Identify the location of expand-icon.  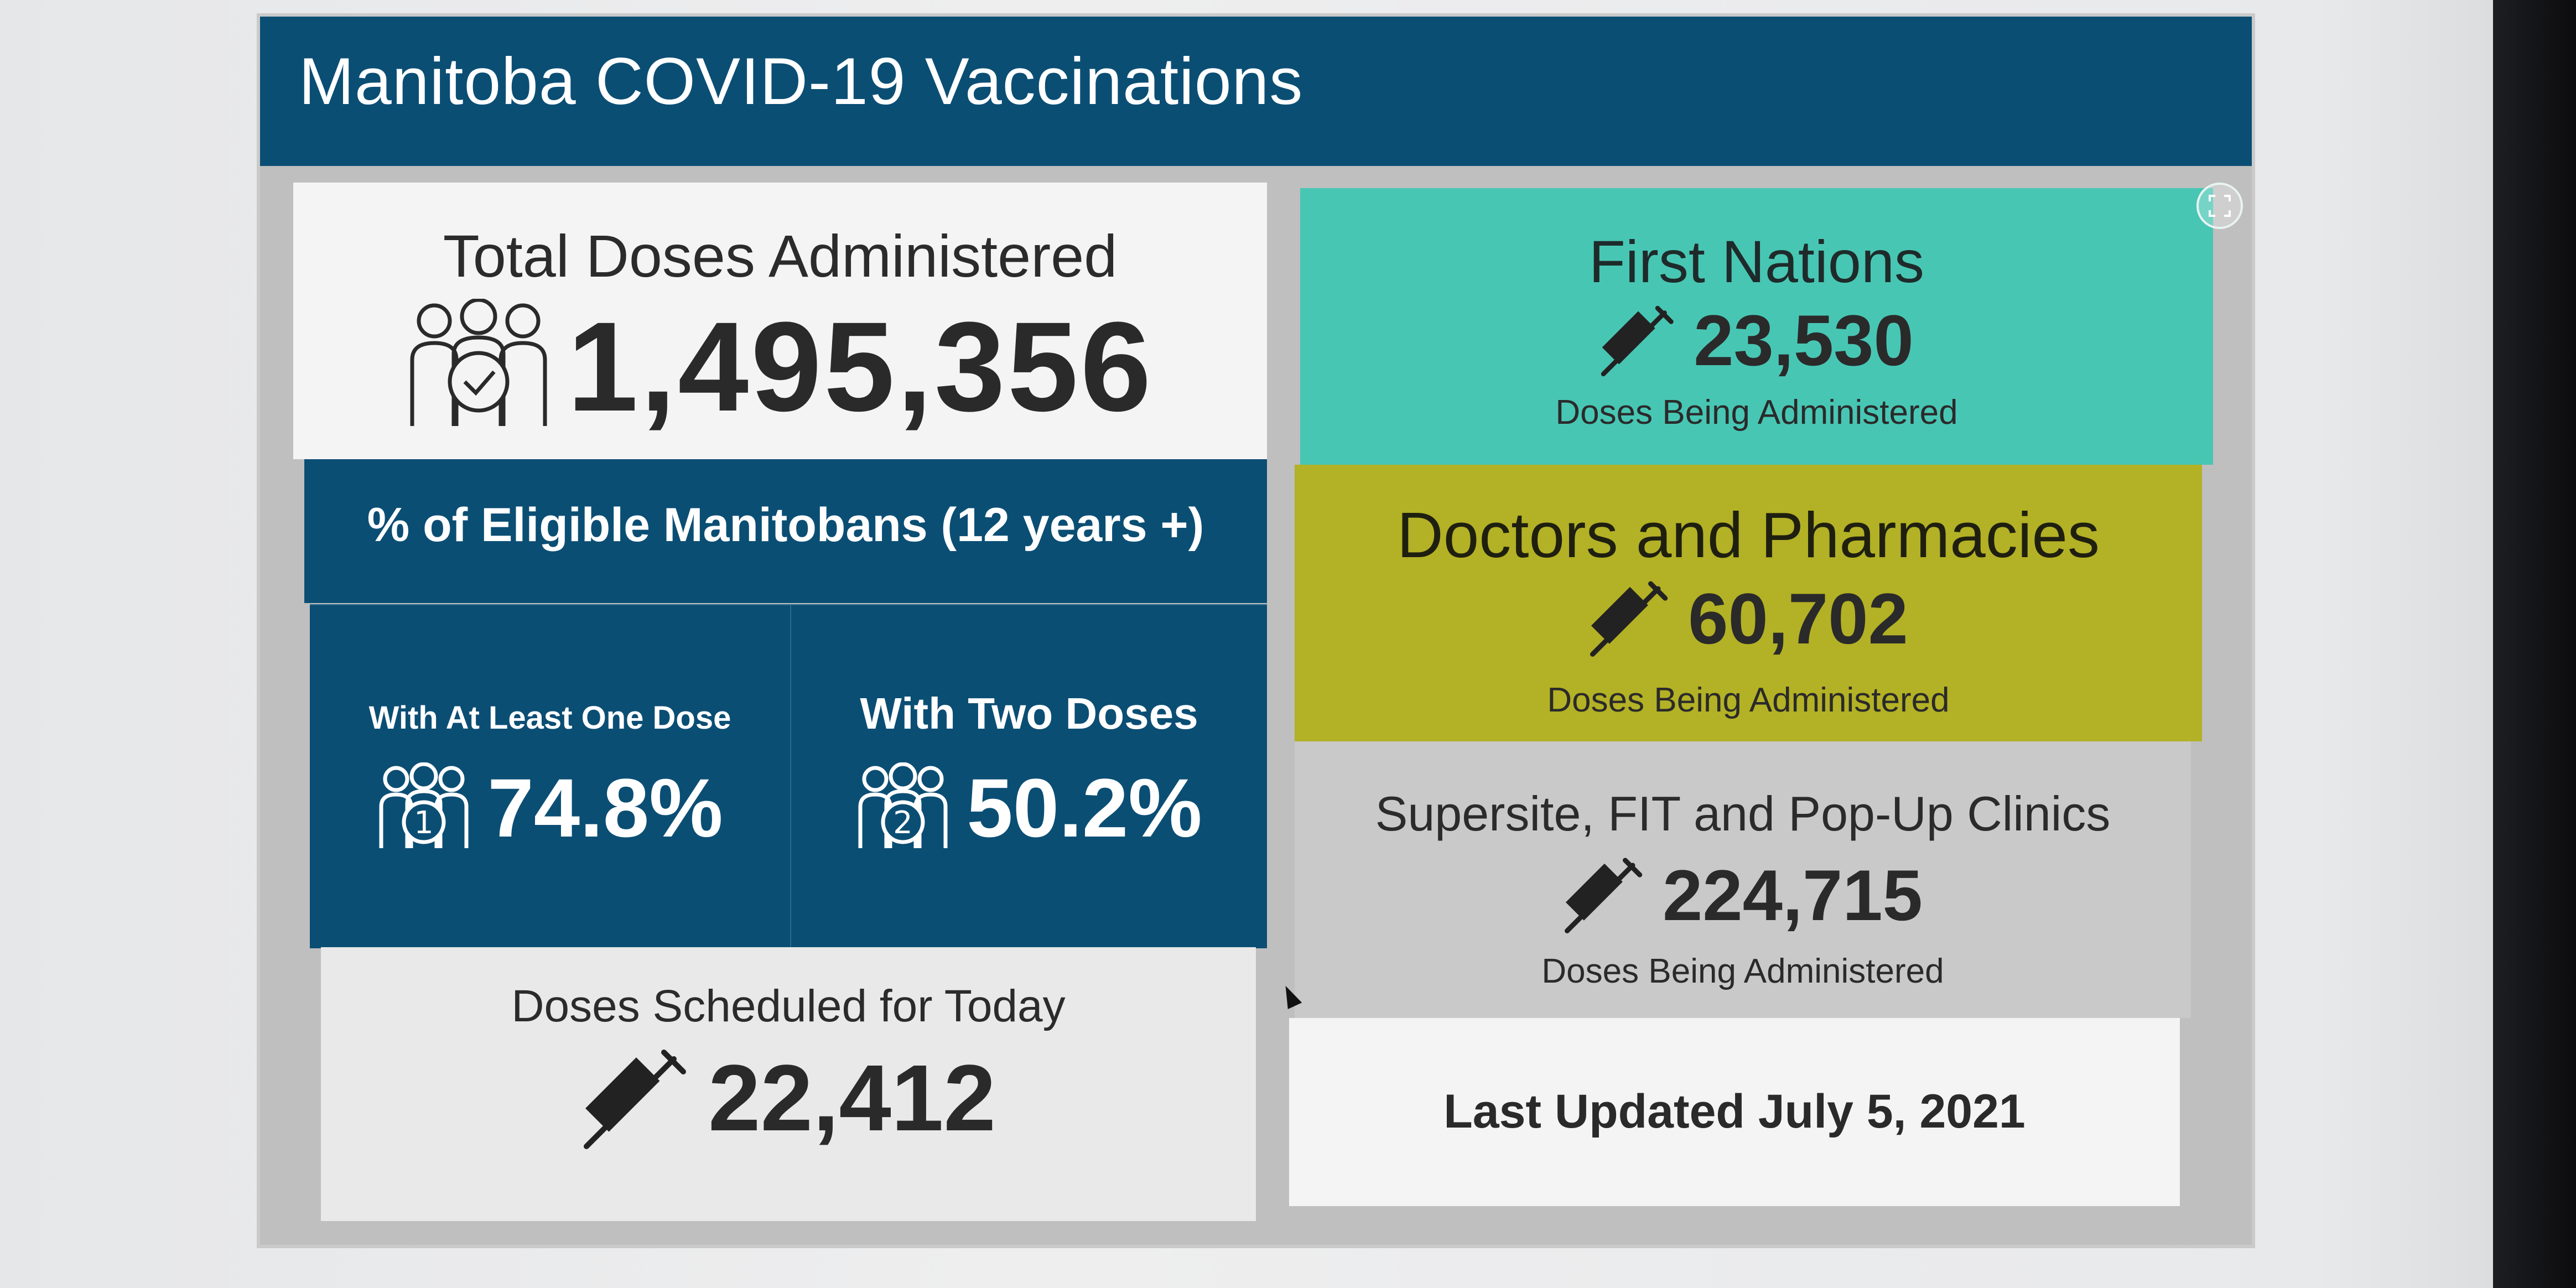
(2220, 206).